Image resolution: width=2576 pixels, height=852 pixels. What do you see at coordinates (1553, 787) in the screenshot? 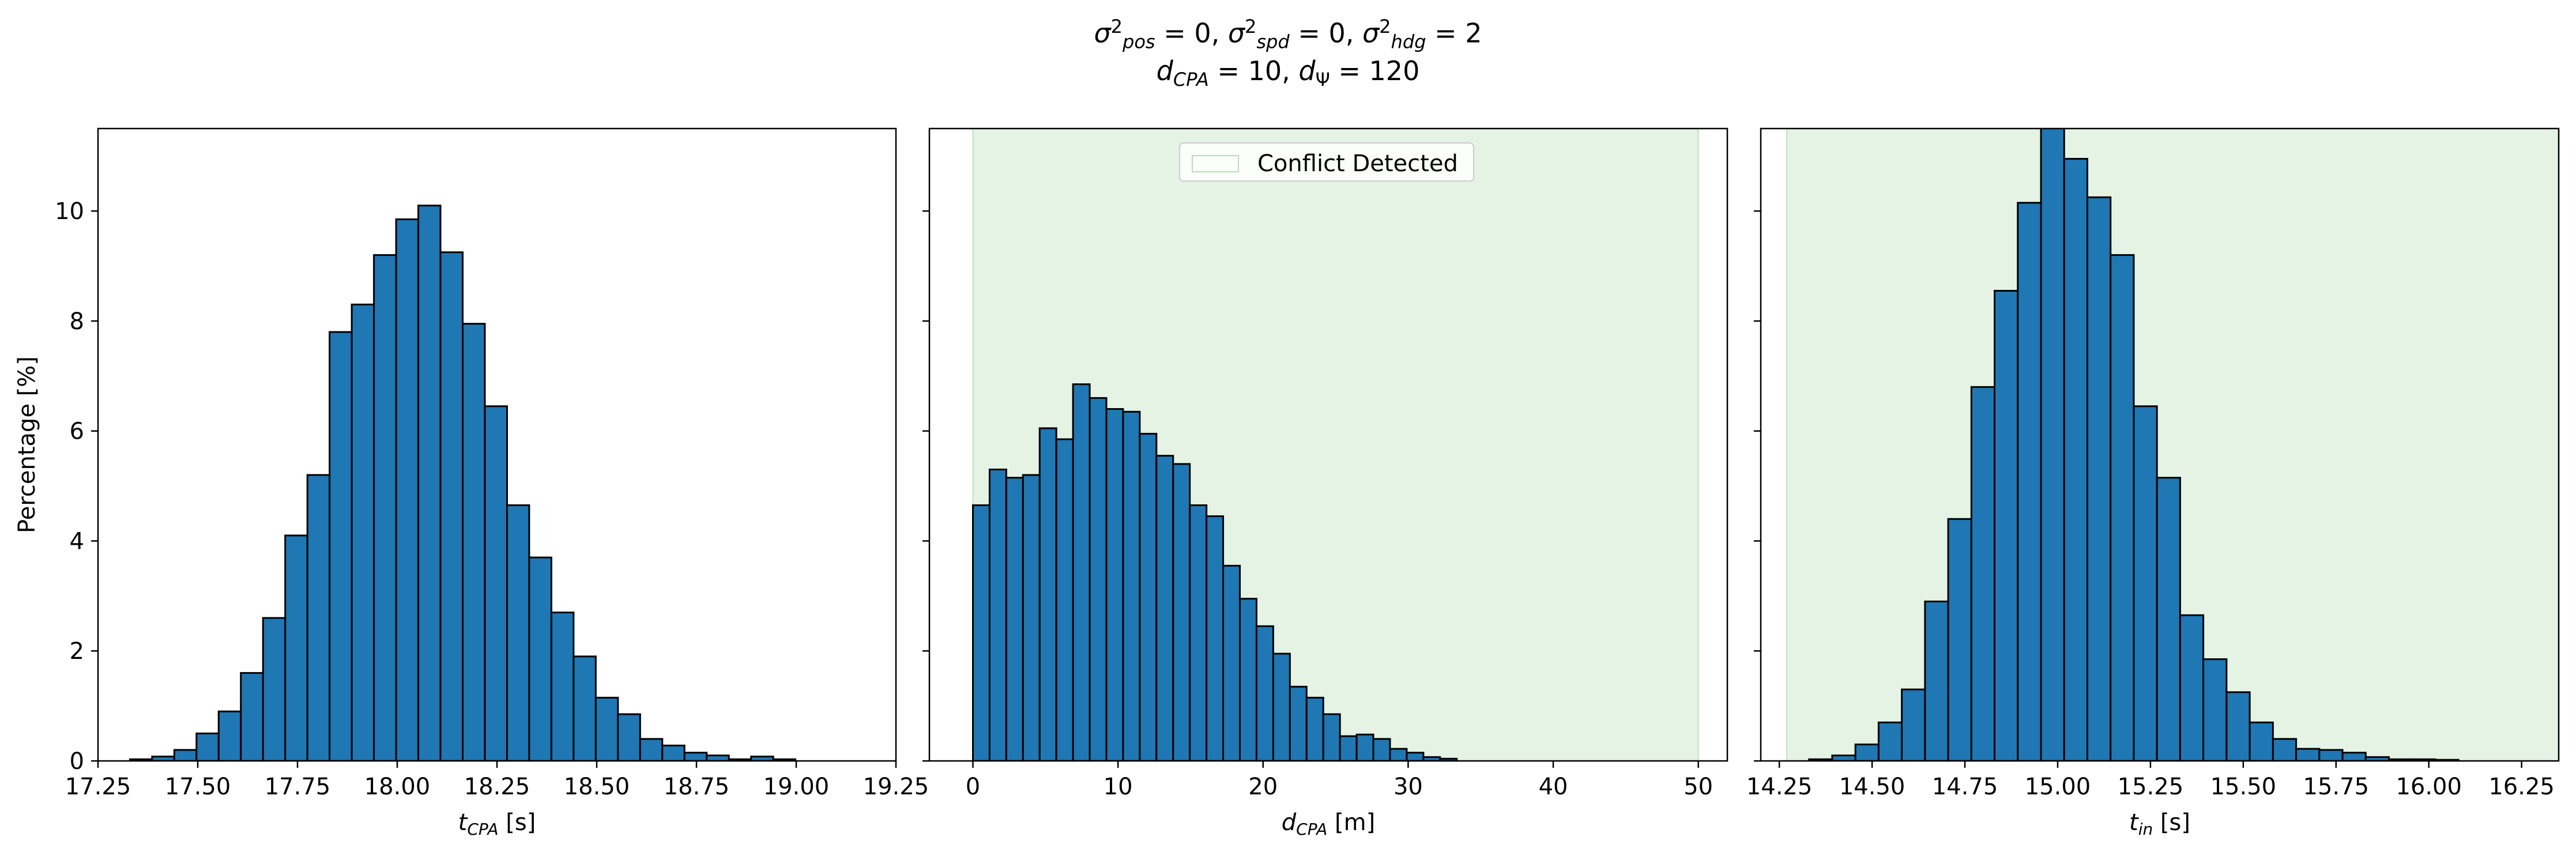
I see `x-tick-label: 40` at bounding box center [1553, 787].